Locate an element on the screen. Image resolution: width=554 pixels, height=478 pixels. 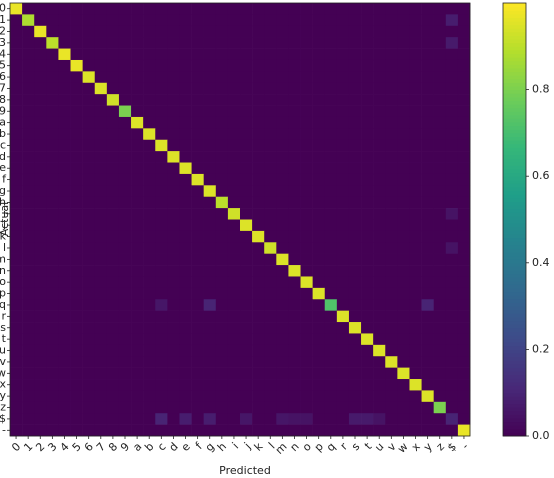
x-tick-label: d is located at coordinates (174, 447).